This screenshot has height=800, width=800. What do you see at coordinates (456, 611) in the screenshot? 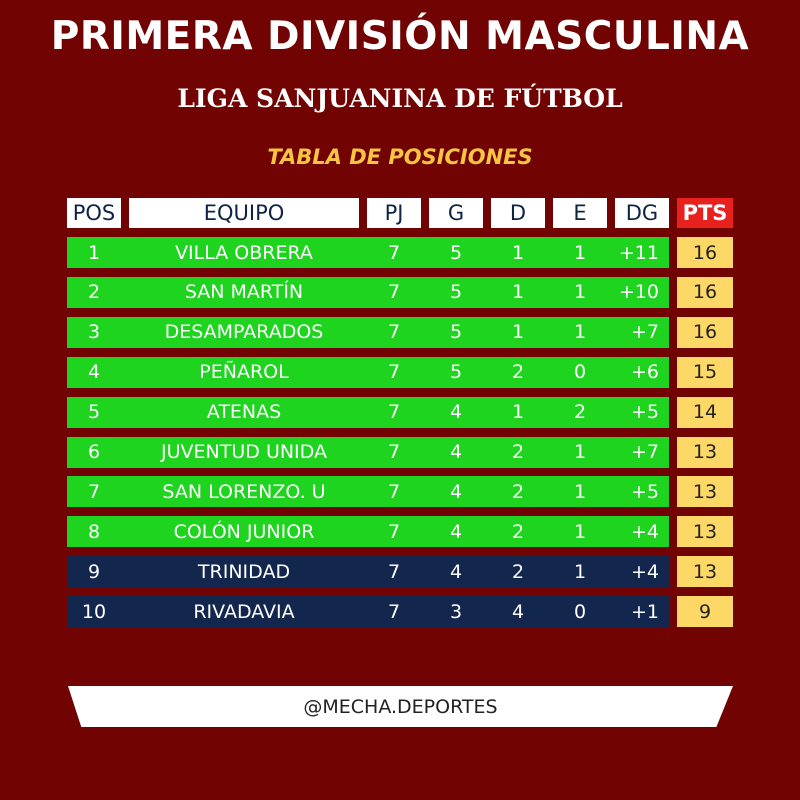
I see `cell-g: 3` at bounding box center [456, 611].